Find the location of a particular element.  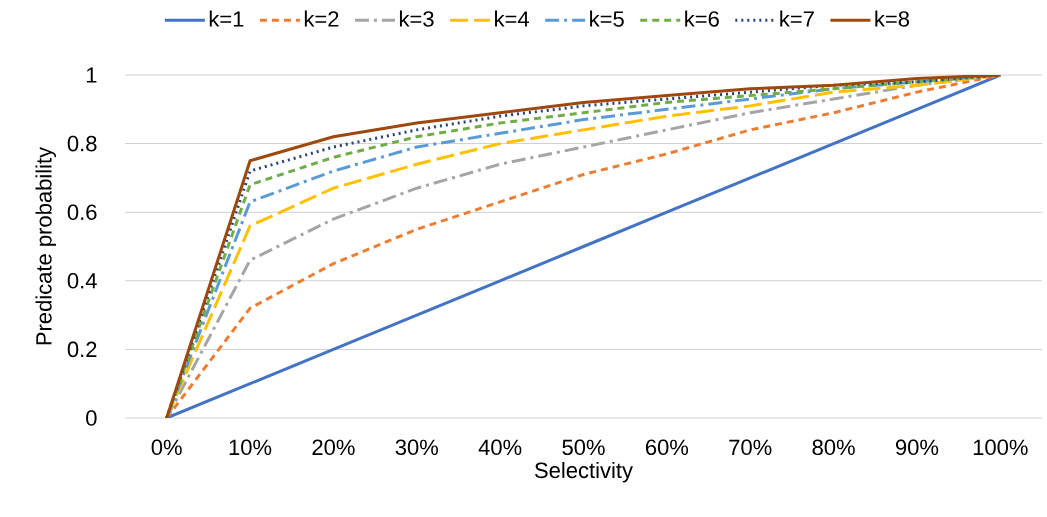

x-tick-label: 30% is located at coordinates (416, 447).